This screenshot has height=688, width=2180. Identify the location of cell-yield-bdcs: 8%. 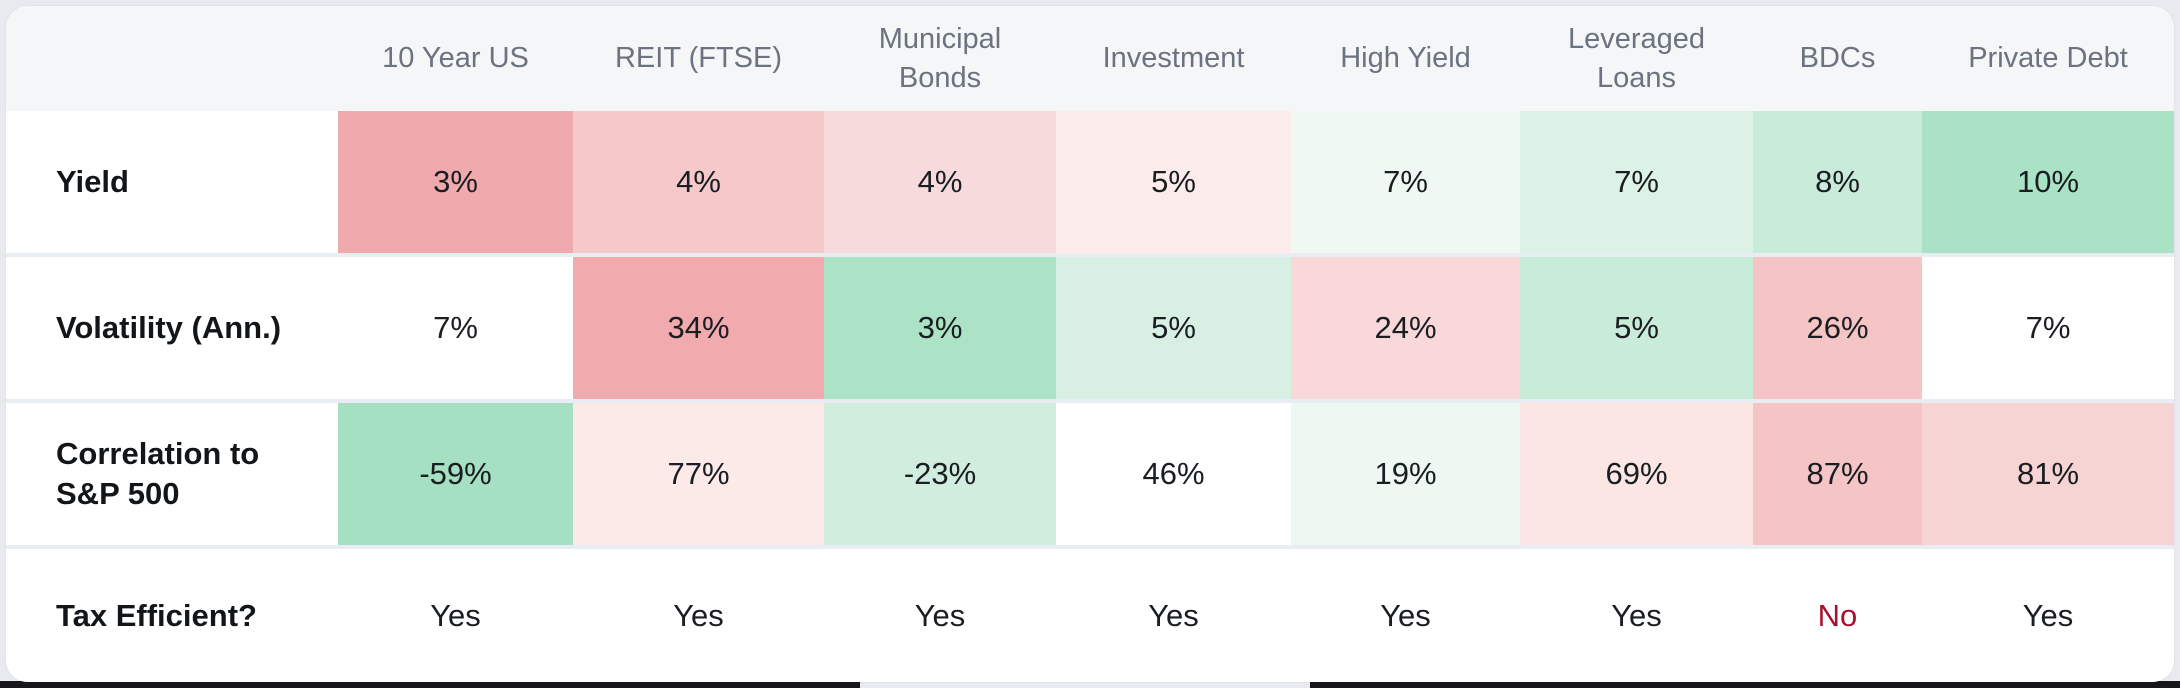
(1837, 182).